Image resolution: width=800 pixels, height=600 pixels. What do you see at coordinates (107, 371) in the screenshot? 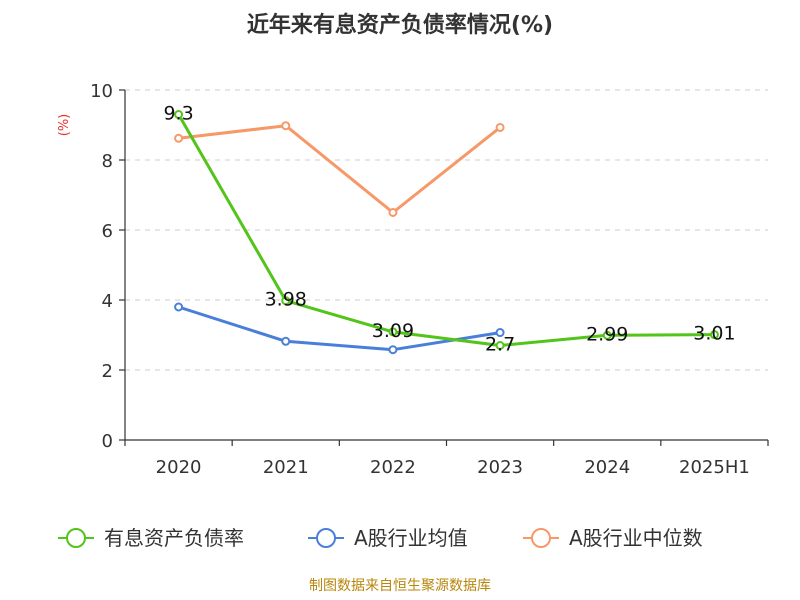
I see `y-tick-label: 2` at bounding box center [107, 371].